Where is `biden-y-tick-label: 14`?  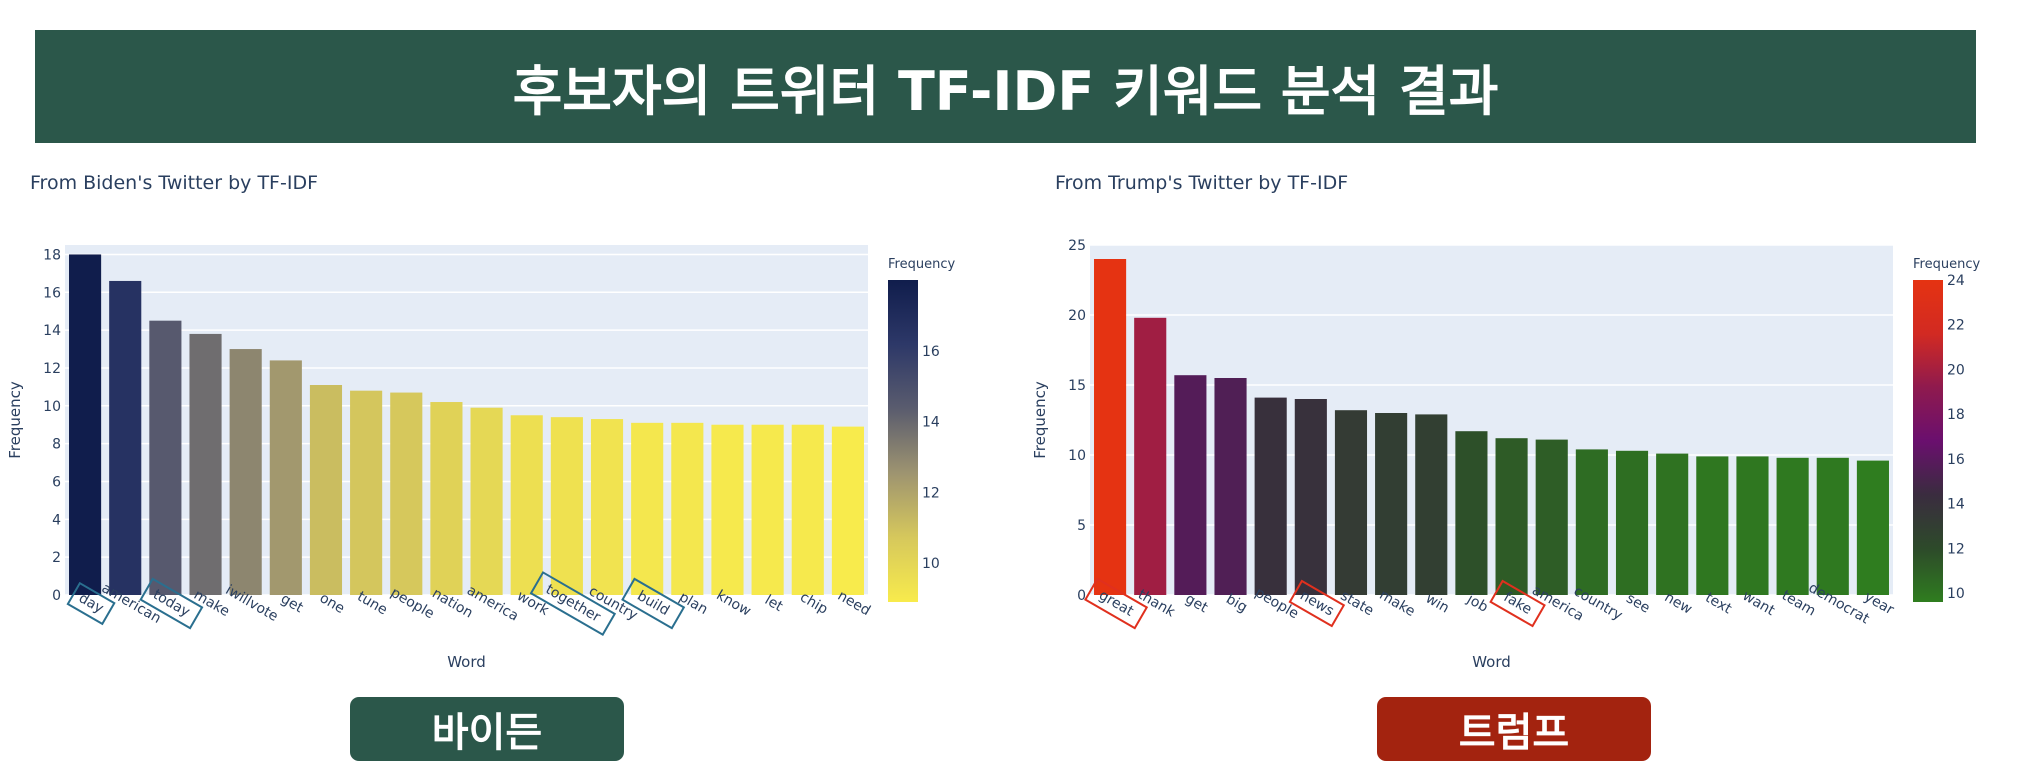 biden-y-tick-label: 14 is located at coordinates (52, 331).